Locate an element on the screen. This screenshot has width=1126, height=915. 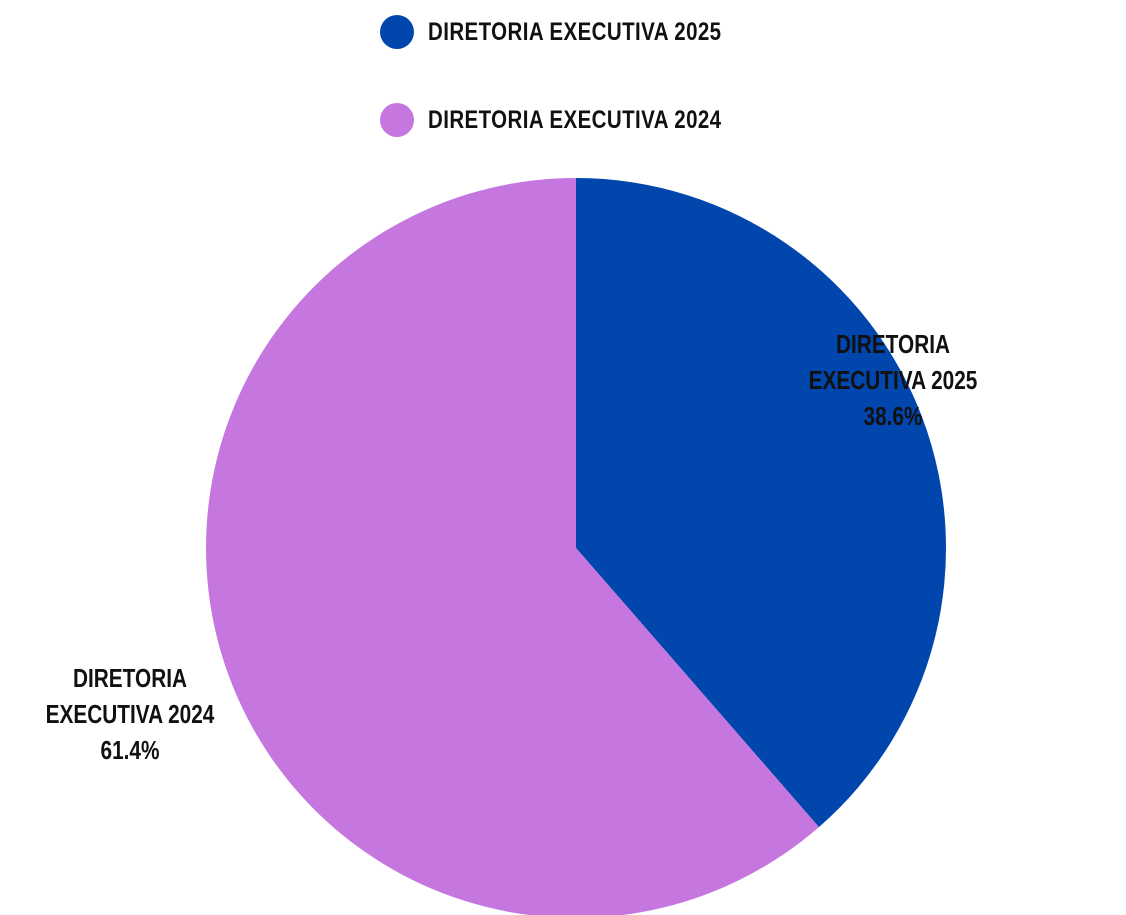
slice-label-2024-line1: DIRETORIA is located at coordinates (130, 678).